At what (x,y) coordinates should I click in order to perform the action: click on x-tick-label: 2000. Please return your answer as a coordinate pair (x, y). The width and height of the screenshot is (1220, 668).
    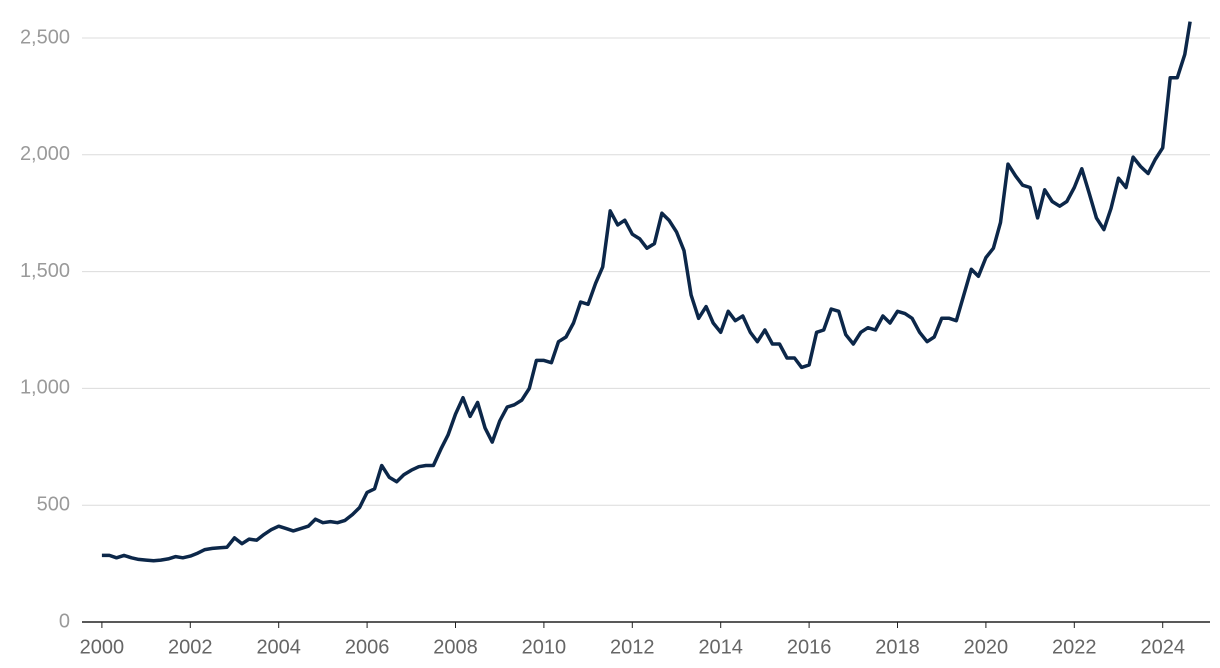
    Looking at the image, I should click on (102, 647).